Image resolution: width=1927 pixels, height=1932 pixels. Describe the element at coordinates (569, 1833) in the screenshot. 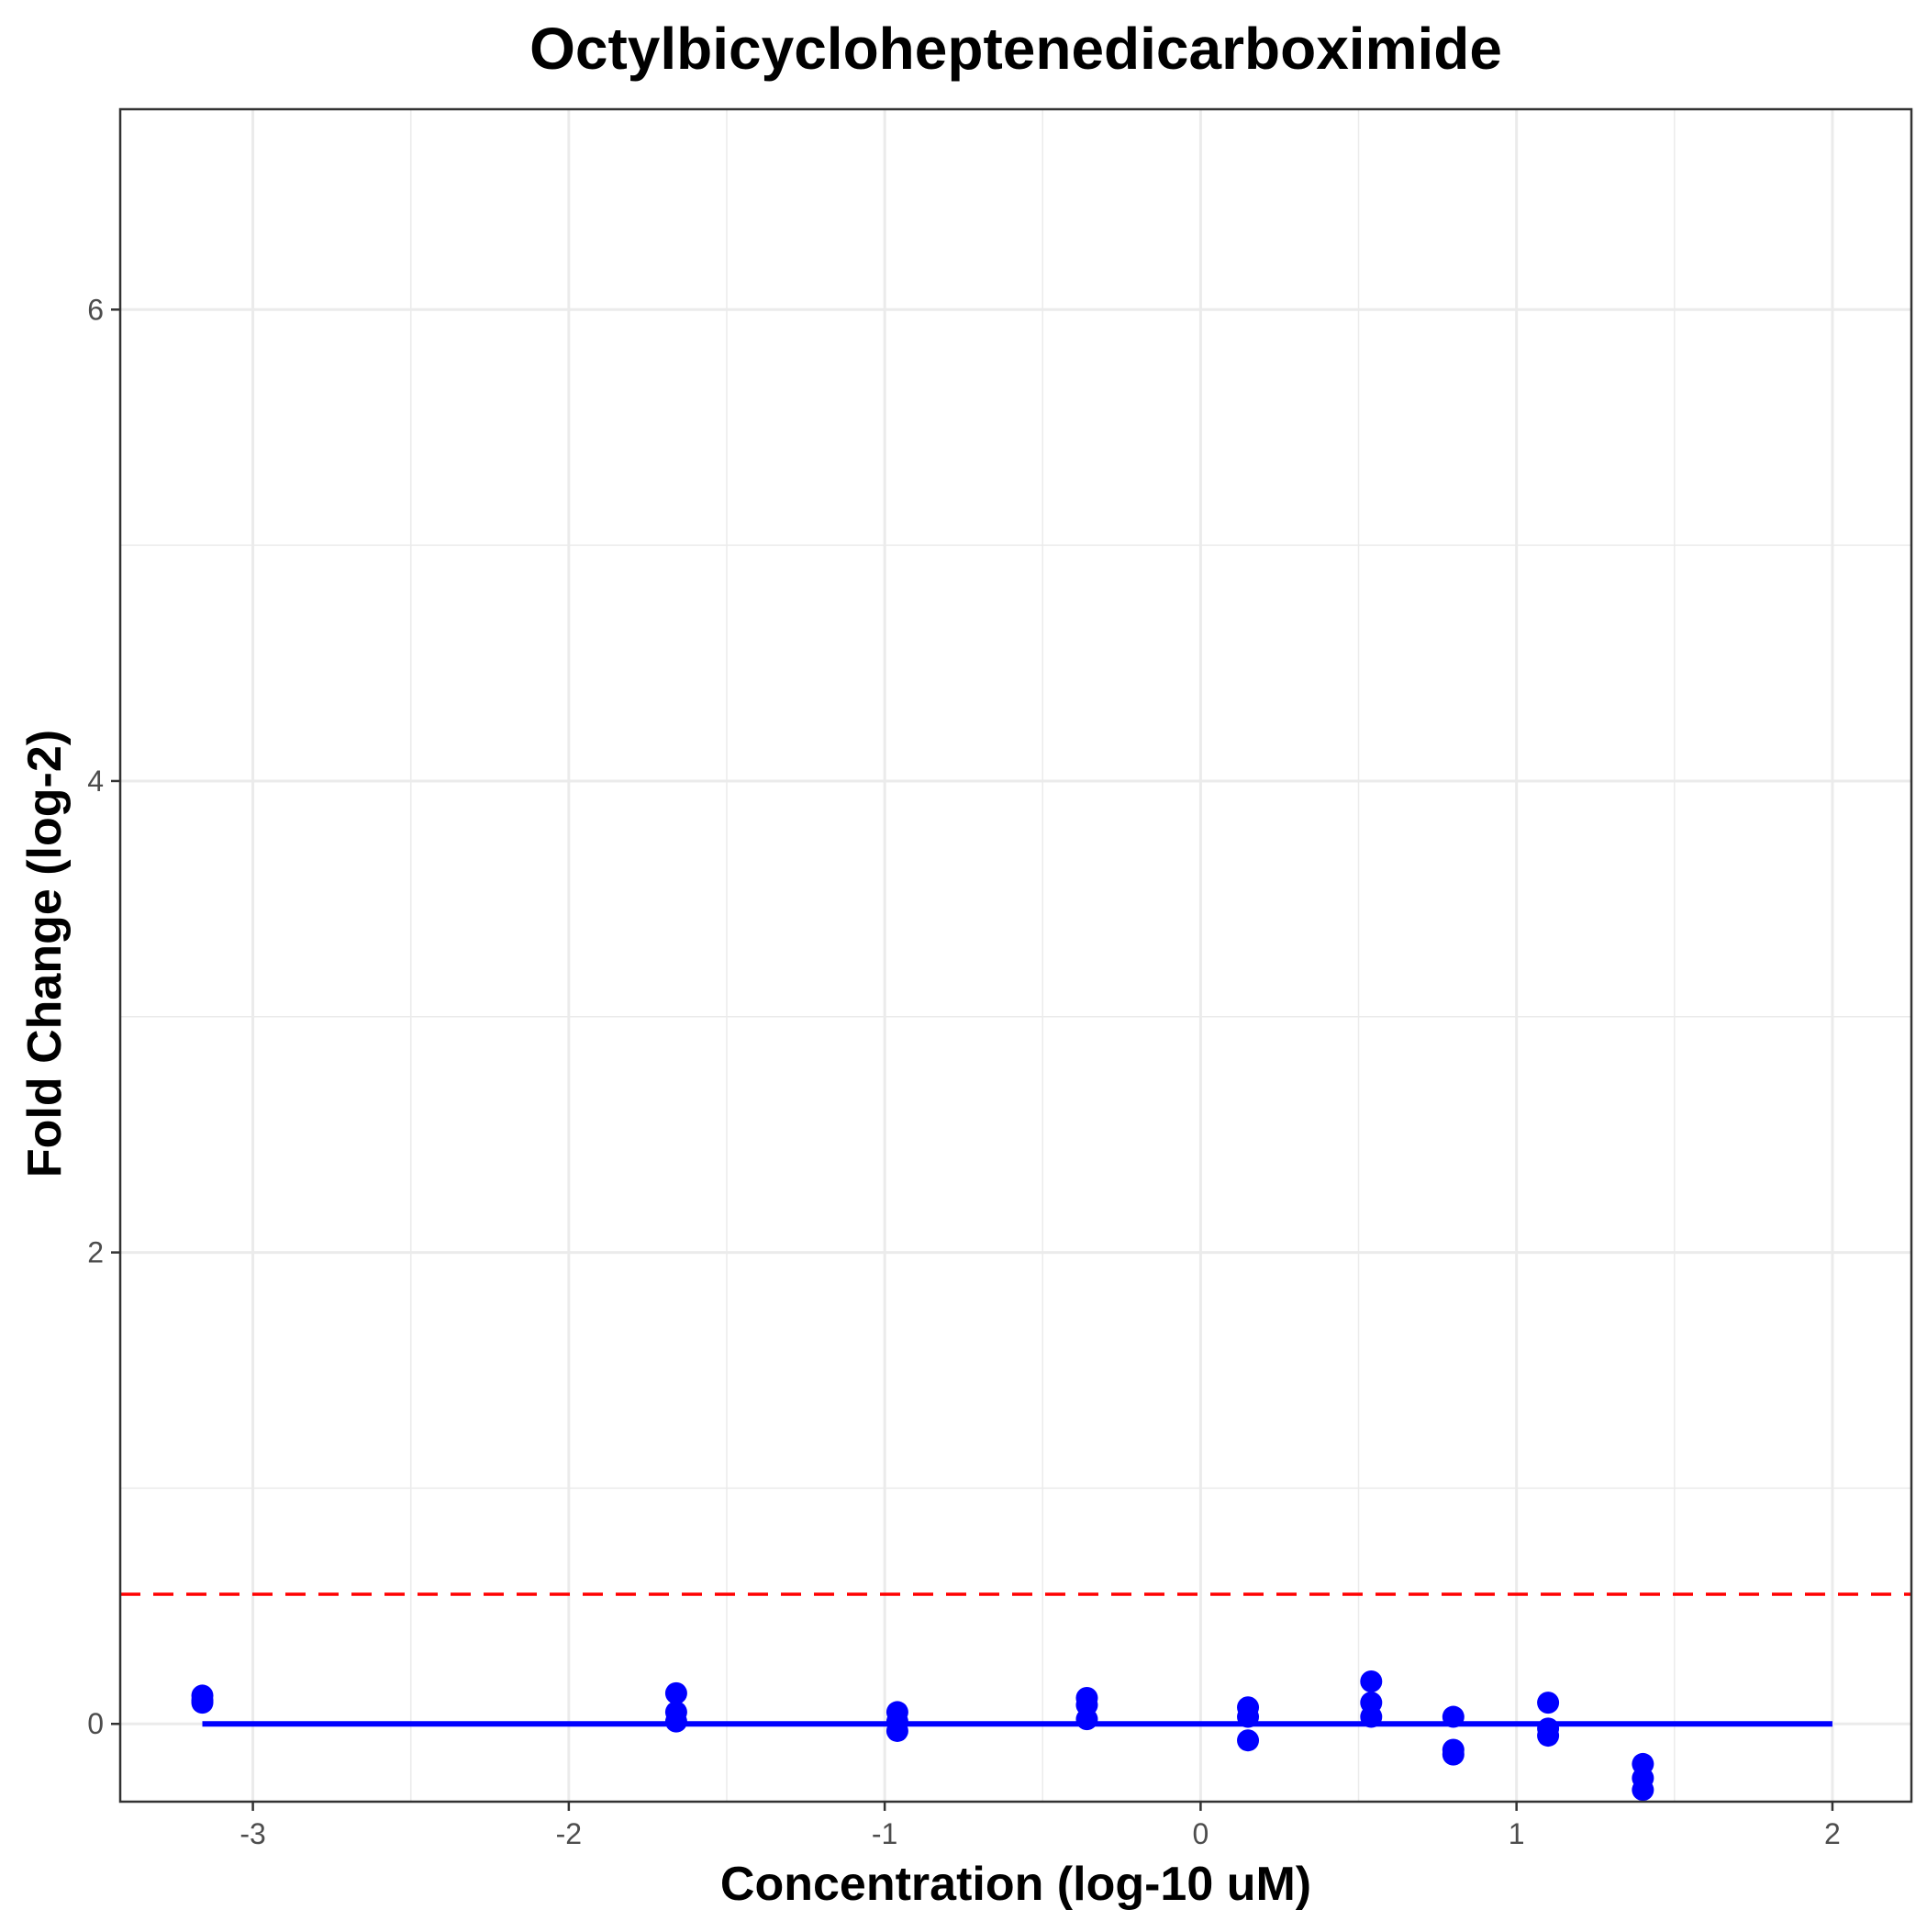

I see `x-tick-label: -2` at that location.